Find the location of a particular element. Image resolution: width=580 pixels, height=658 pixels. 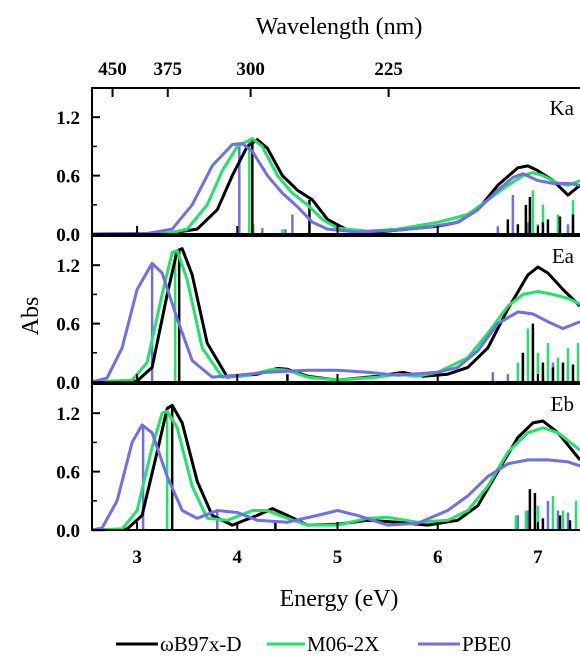

legend-item: M06-2X is located at coordinates (323, 644).